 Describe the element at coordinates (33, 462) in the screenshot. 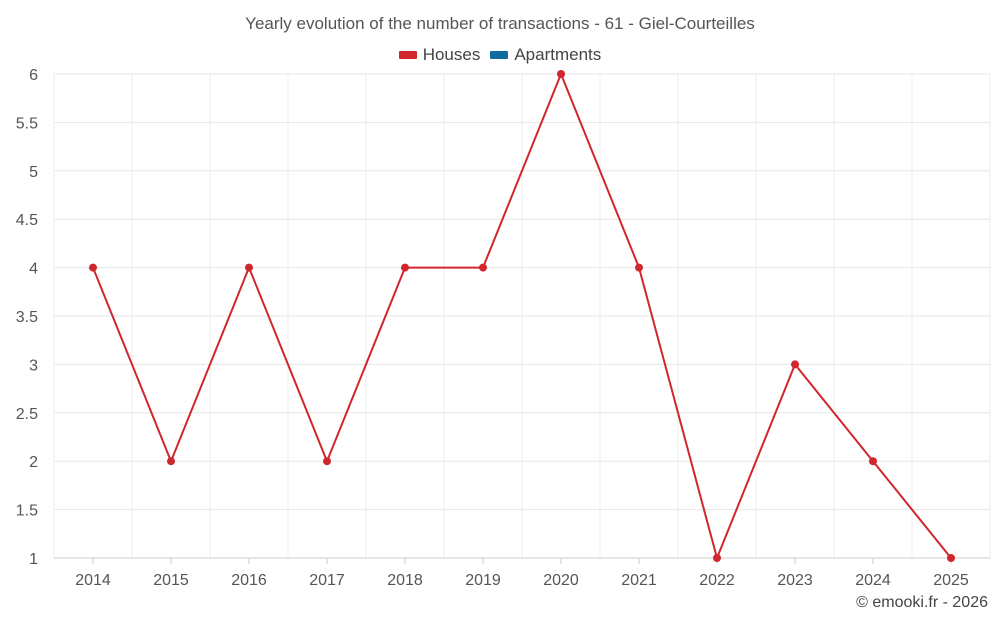

I see `y-tick-label: 2` at that location.